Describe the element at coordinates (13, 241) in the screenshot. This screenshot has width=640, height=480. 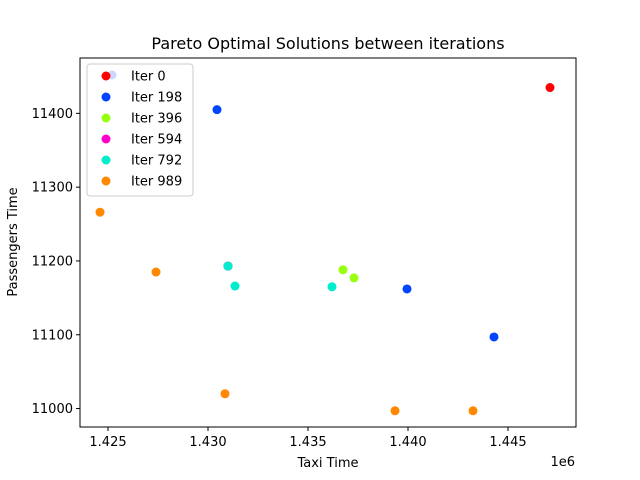
I see `y-axis-label: Passengers Time` at that location.